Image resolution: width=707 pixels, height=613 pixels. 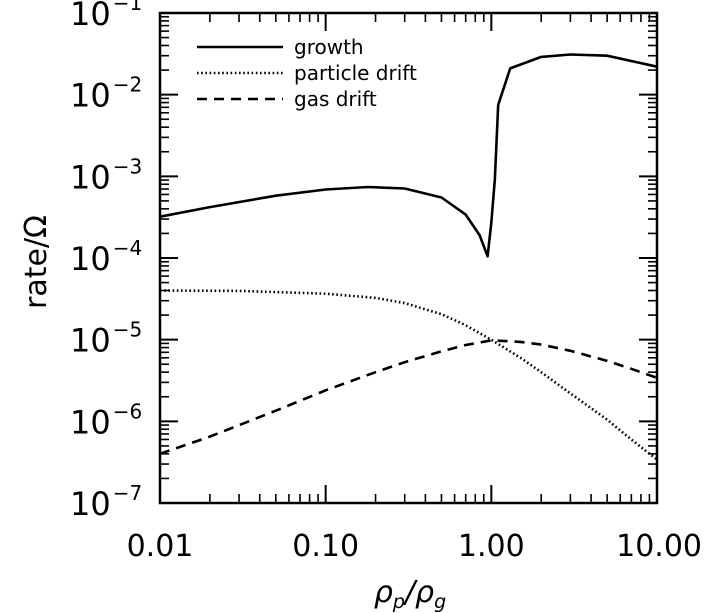 I want to click on y-tick-label-exponent: −7, so click(x=127, y=493).